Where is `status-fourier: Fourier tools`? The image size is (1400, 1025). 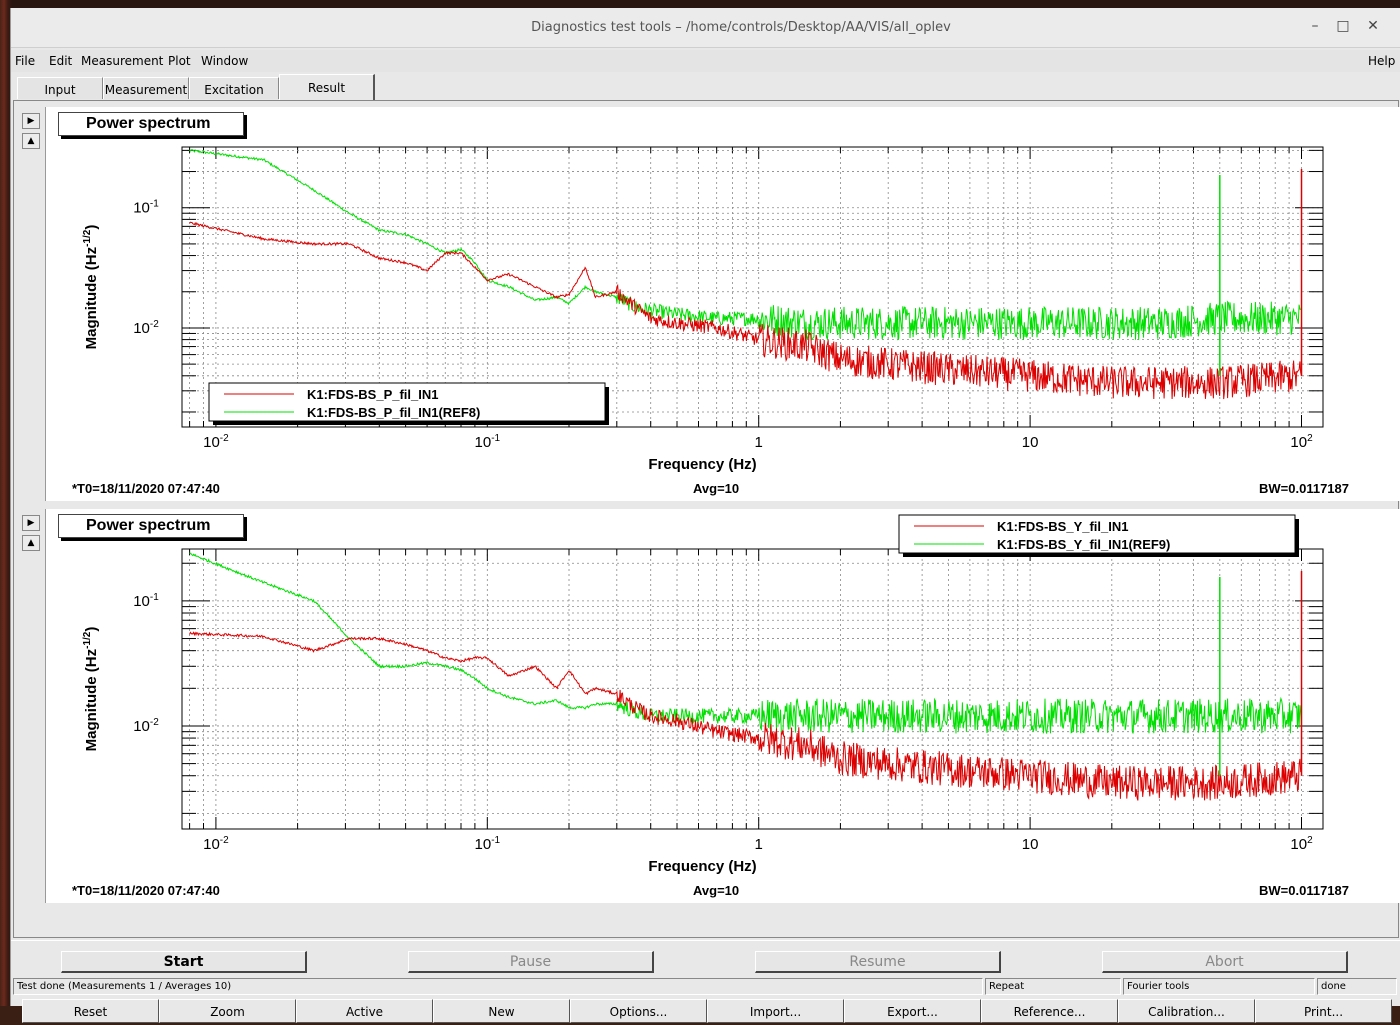 status-fourier: Fourier tools is located at coordinates (1219, 986).